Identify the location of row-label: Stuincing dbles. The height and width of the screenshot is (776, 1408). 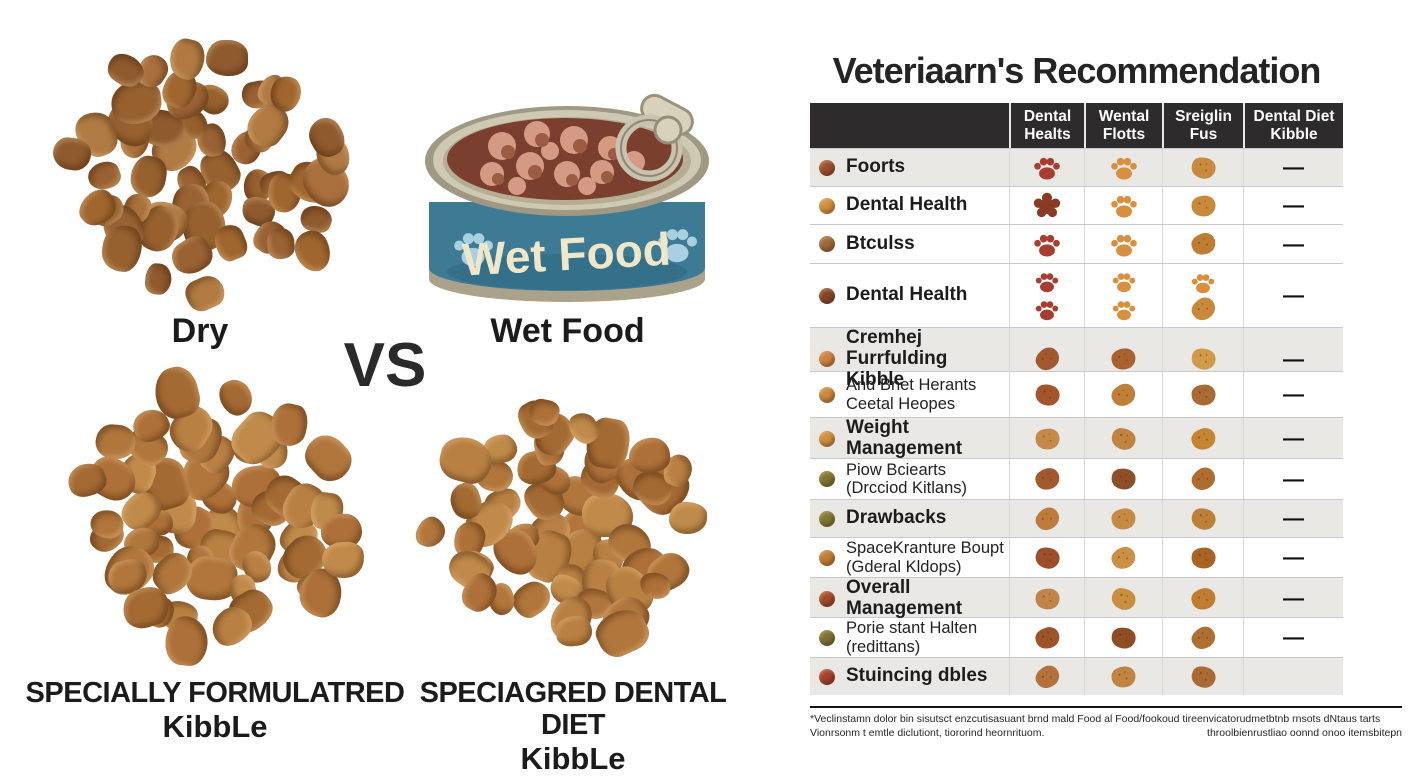
(917, 676).